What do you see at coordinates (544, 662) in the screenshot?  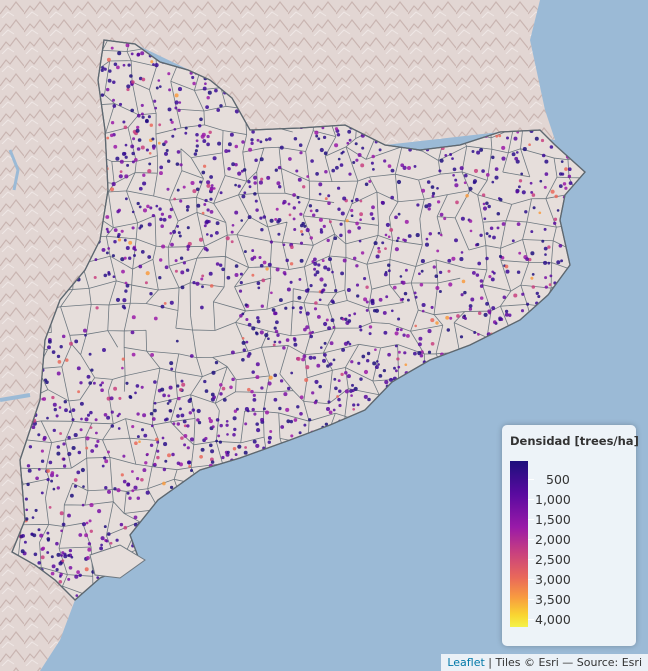 I see `map-attribution: Leaflet | Tiles © Esri — Source: Esri` at bounding box center [544, 662].